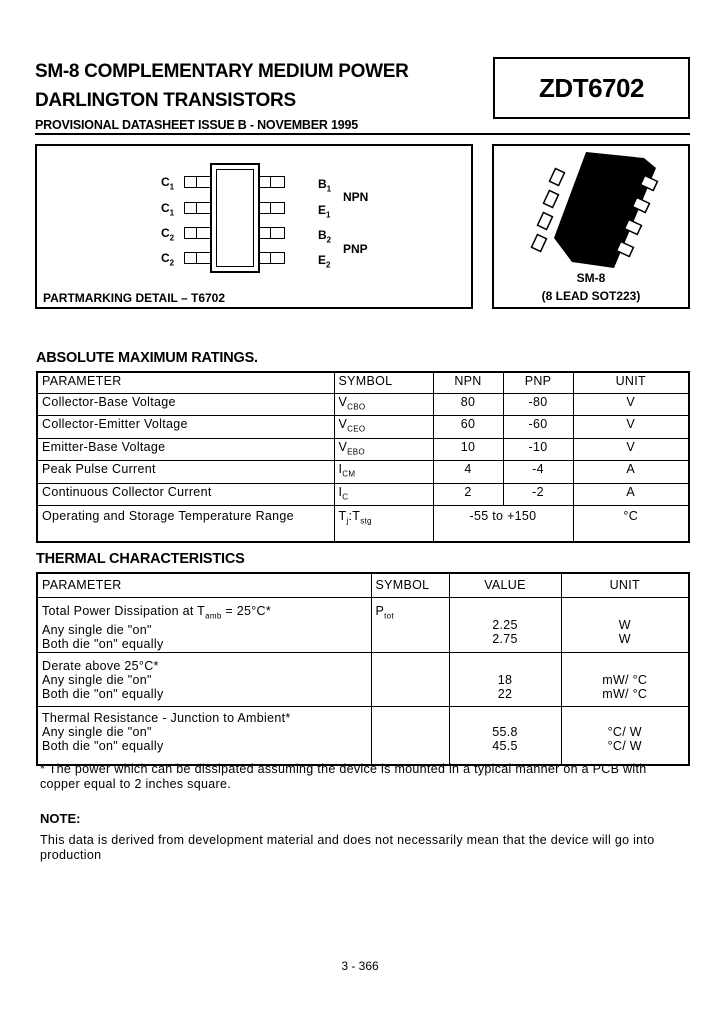 This screenshot has width=720, height=1012. I want to click on package-name: SM-8, so click(591, 278).